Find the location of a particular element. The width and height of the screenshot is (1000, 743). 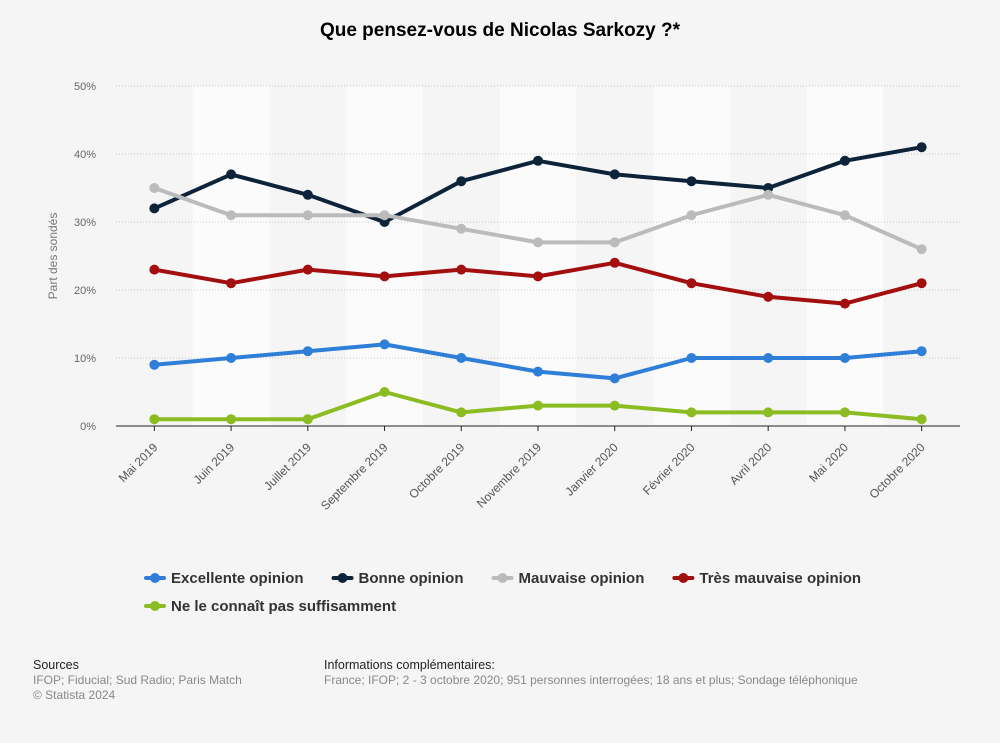

x-tick-label: Juin 2019 is located at coordinates (214, 463).